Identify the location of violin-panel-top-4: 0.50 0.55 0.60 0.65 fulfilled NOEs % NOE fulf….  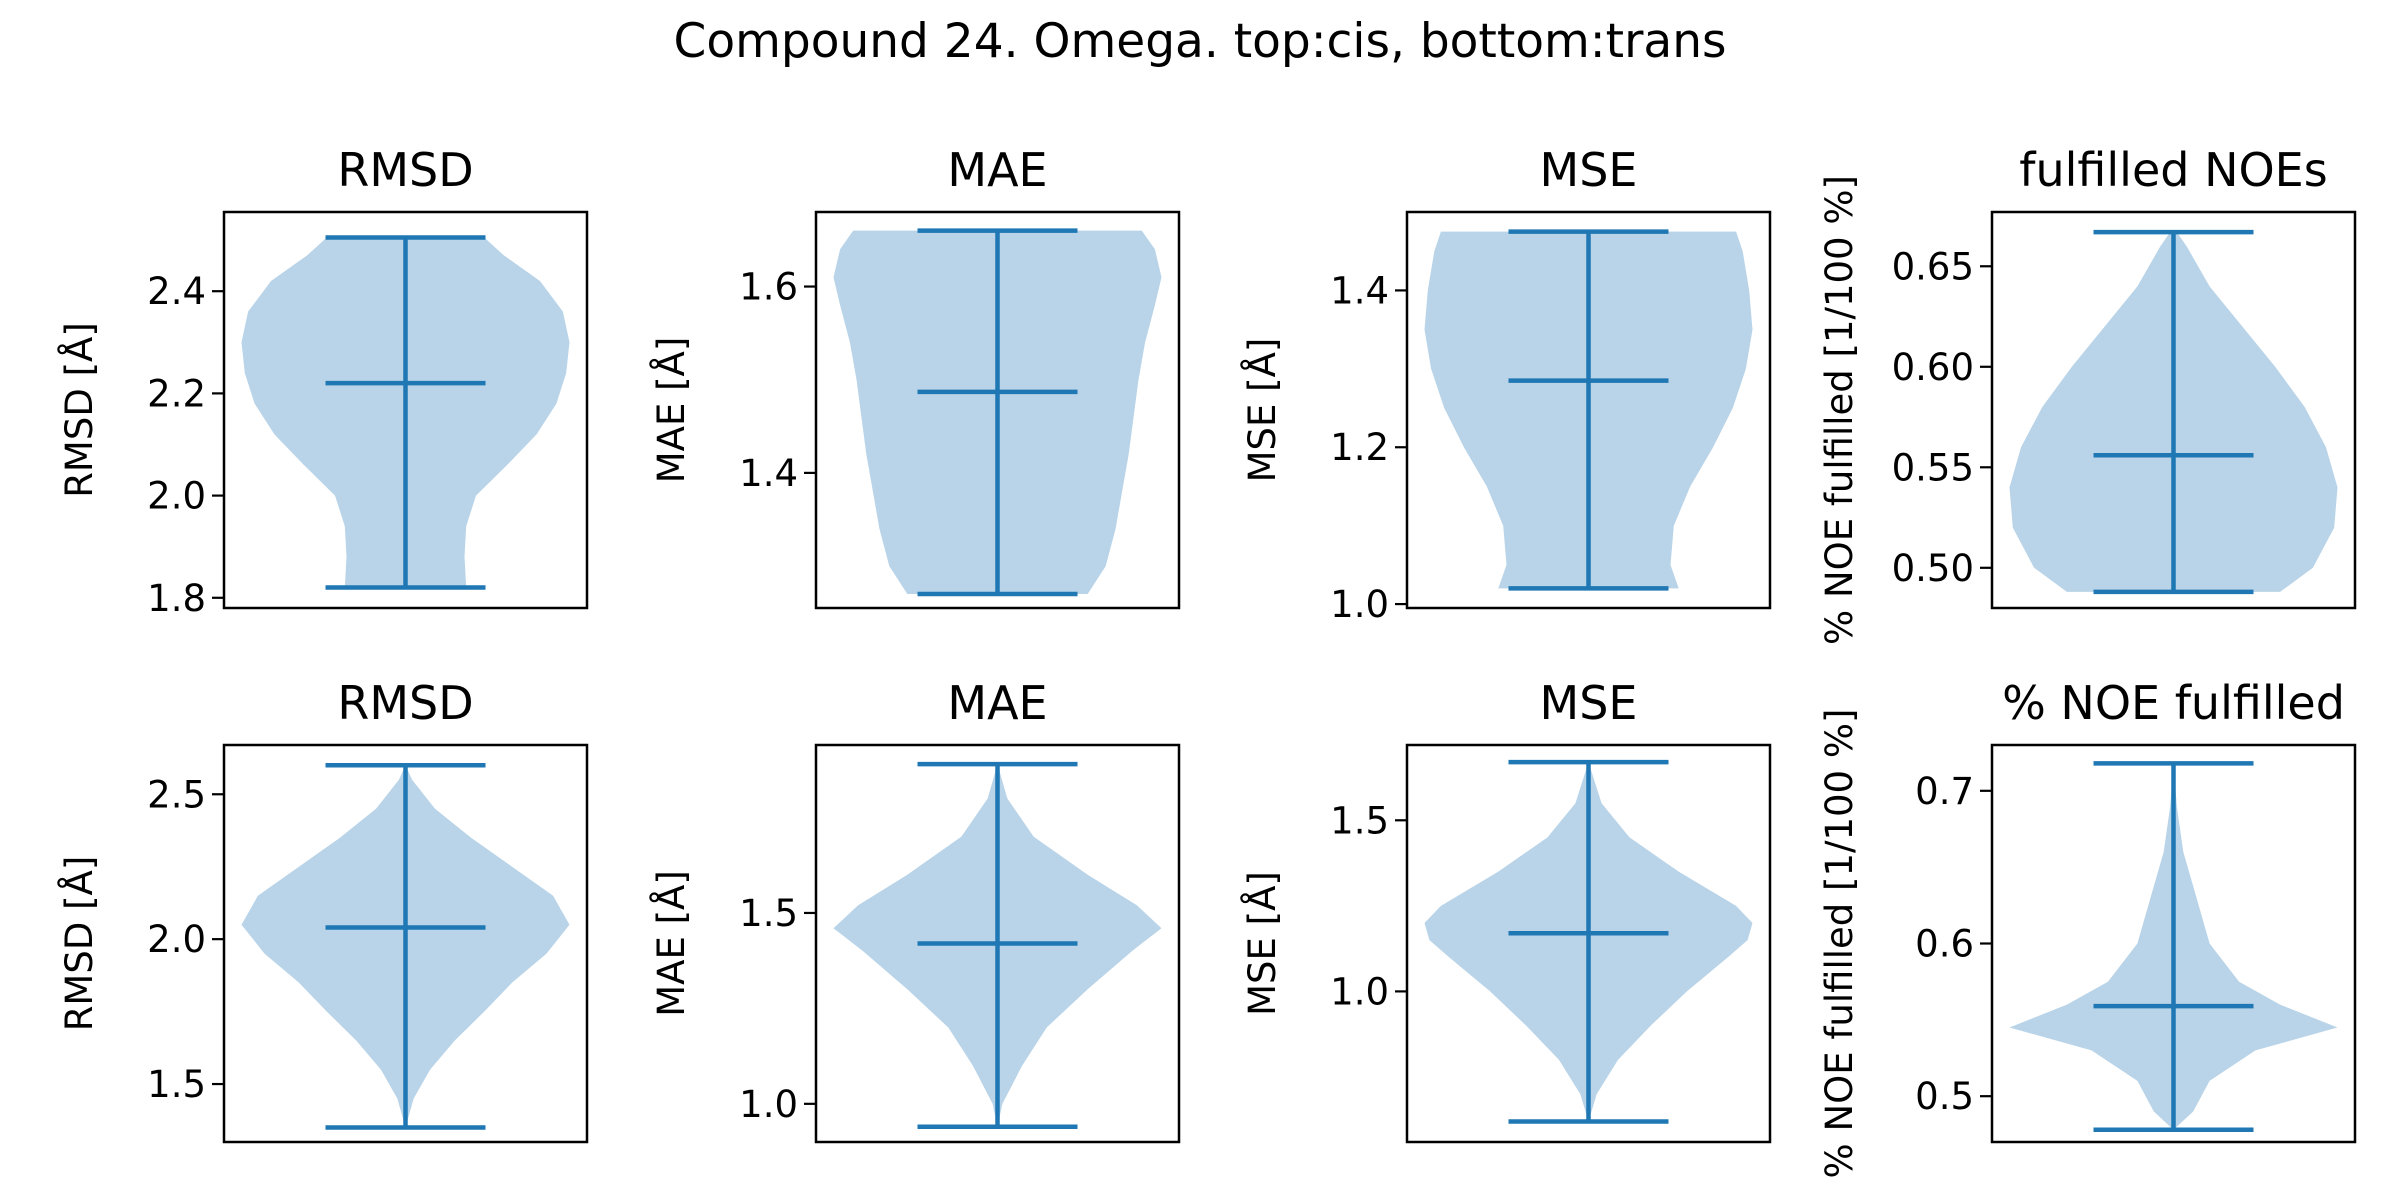
(2087, 394).